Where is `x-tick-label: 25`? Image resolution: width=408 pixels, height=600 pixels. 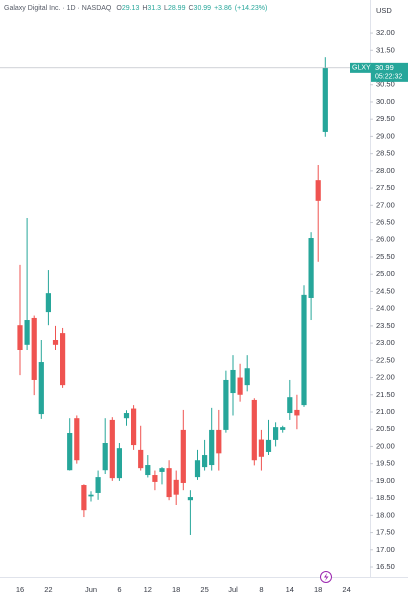
x-tick-label: 25 is located at coordinates (204, 589).